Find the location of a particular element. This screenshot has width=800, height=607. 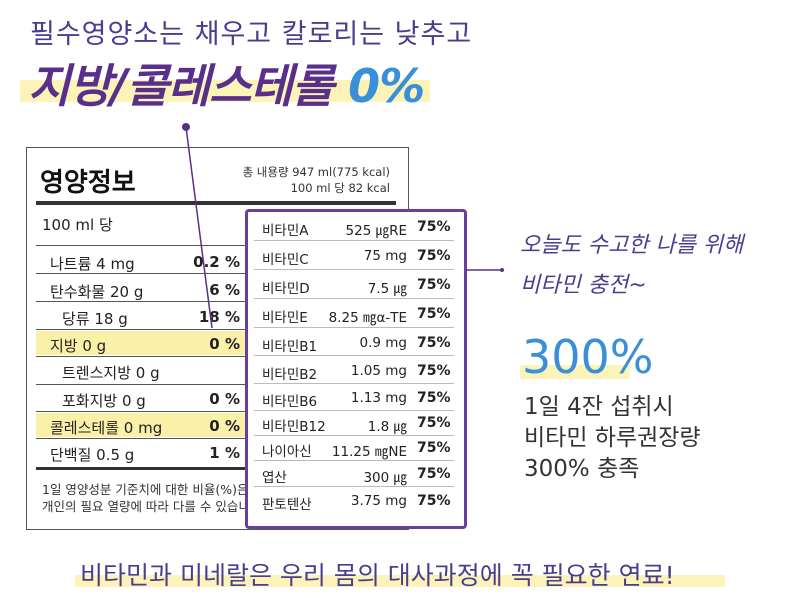

pointer-line is located at coordinates (197, 225).